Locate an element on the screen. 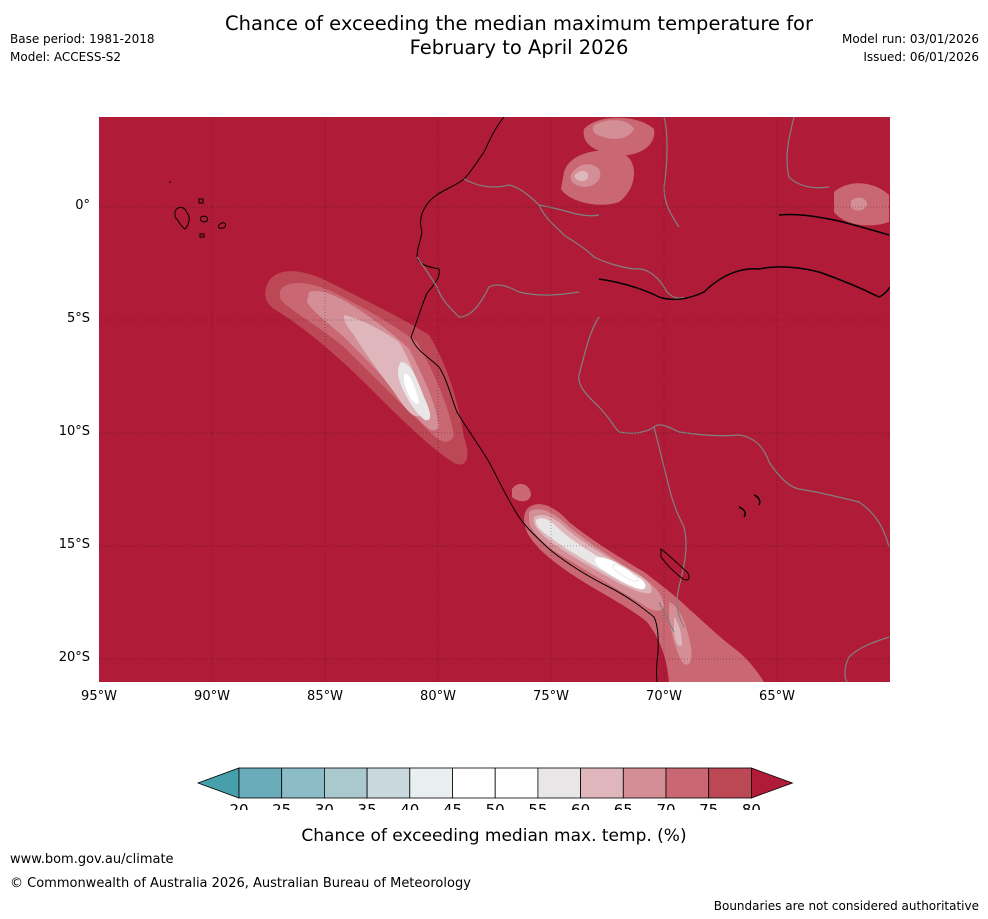  colorbar-extend-low is located at coordinates (218, 783).